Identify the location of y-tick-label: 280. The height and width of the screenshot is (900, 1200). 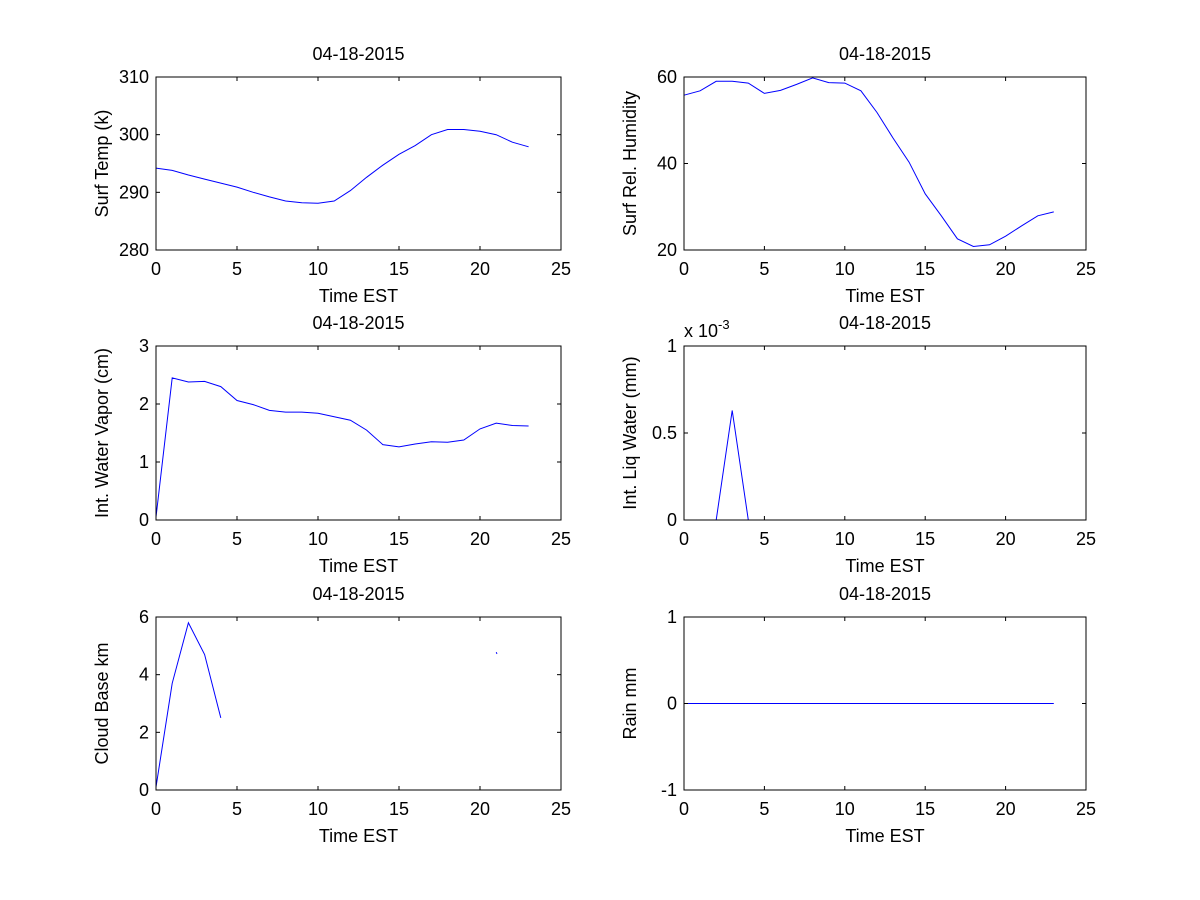
(134, 250).